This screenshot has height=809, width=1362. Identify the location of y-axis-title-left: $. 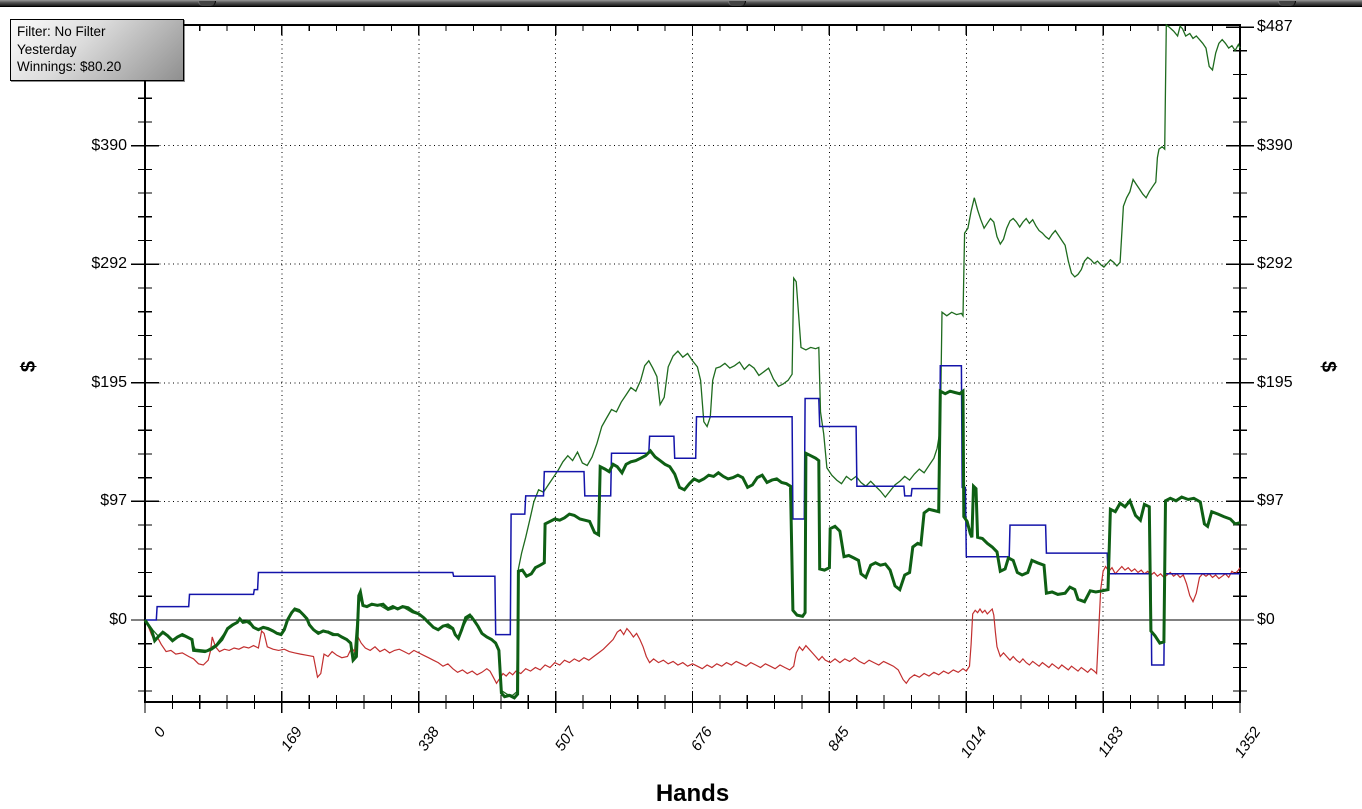
(29, 366).